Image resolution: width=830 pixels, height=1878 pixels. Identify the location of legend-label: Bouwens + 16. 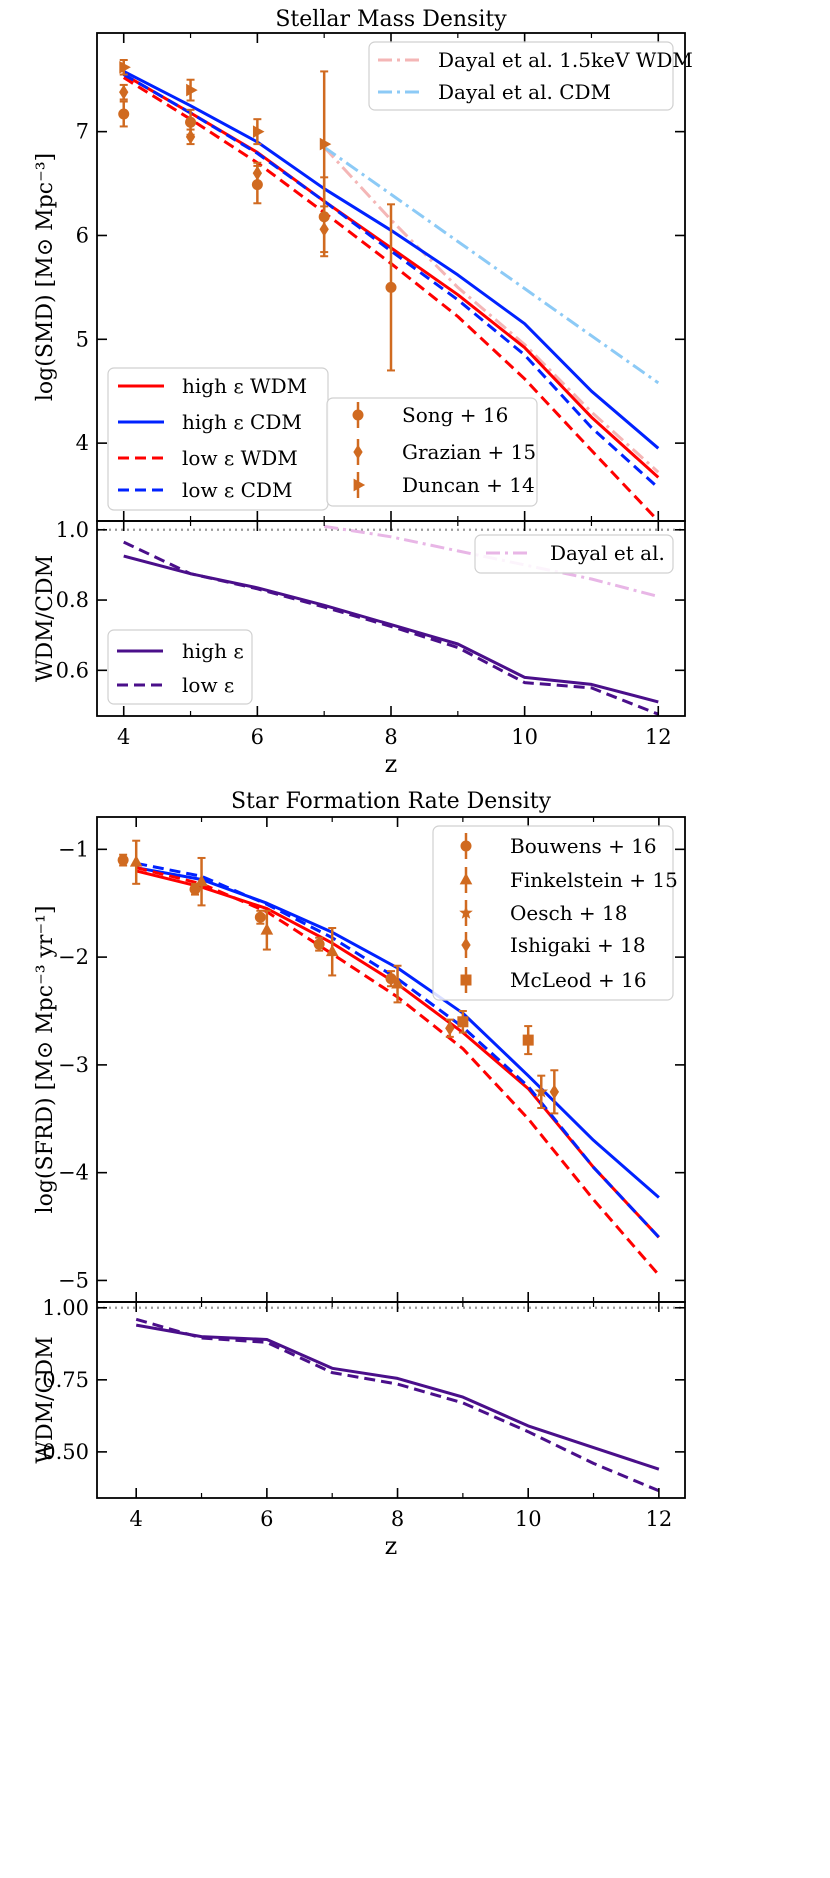
(583, 846).